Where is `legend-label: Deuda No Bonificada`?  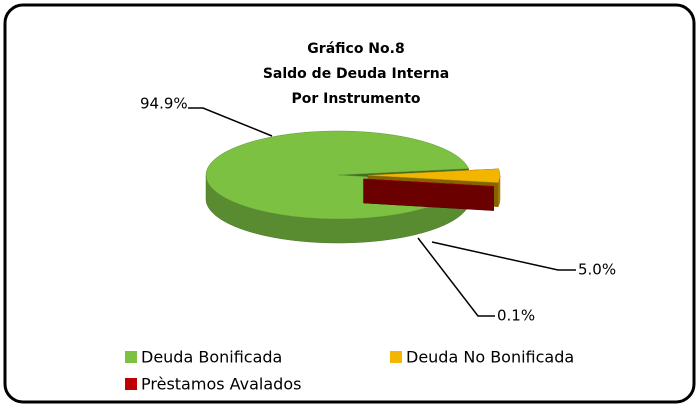
legend-label: Deuda No Bonificada is located at coordinates (490, 357).